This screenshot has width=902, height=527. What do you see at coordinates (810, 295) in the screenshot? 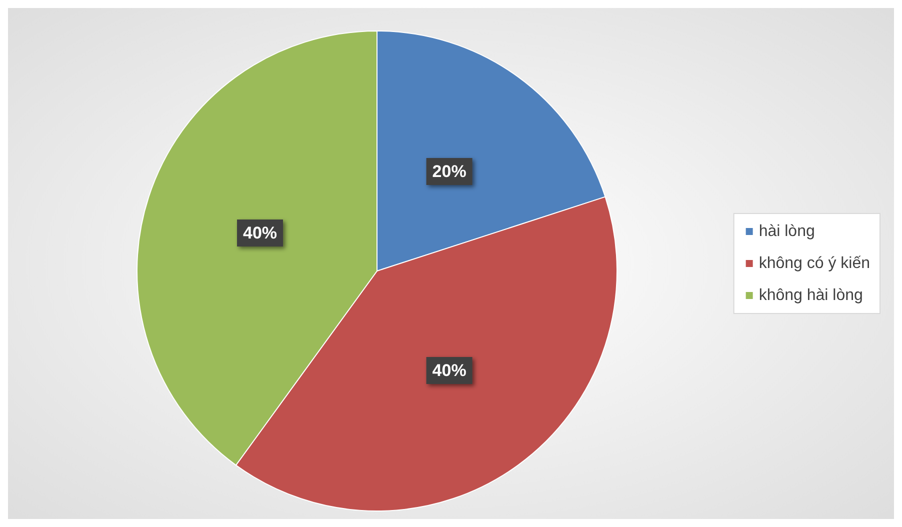
I see `legend-label: không hài lòng` at bounding box center [810, 295].